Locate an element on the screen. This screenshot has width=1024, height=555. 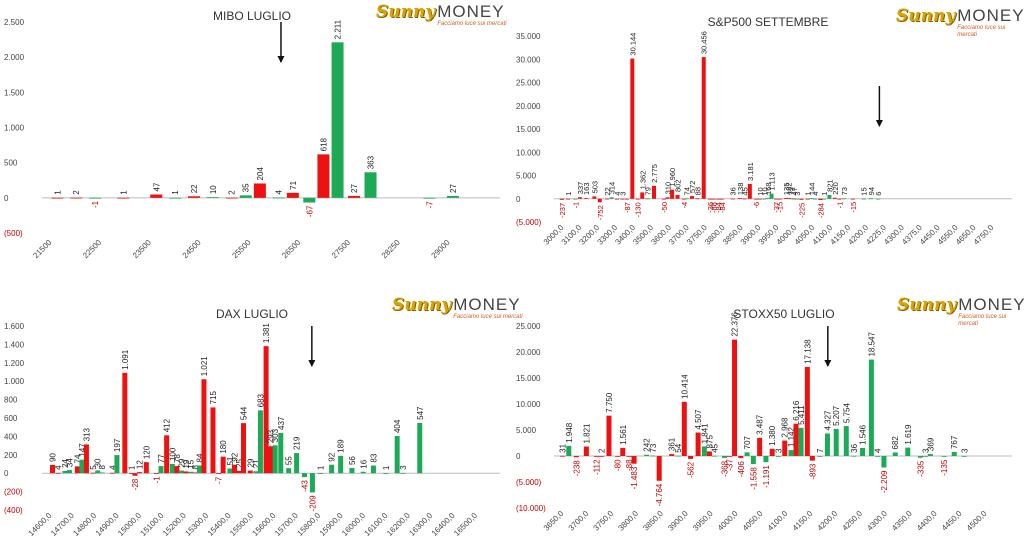
x-tick-label: 3850,0 is located at coordinates (653, 521).